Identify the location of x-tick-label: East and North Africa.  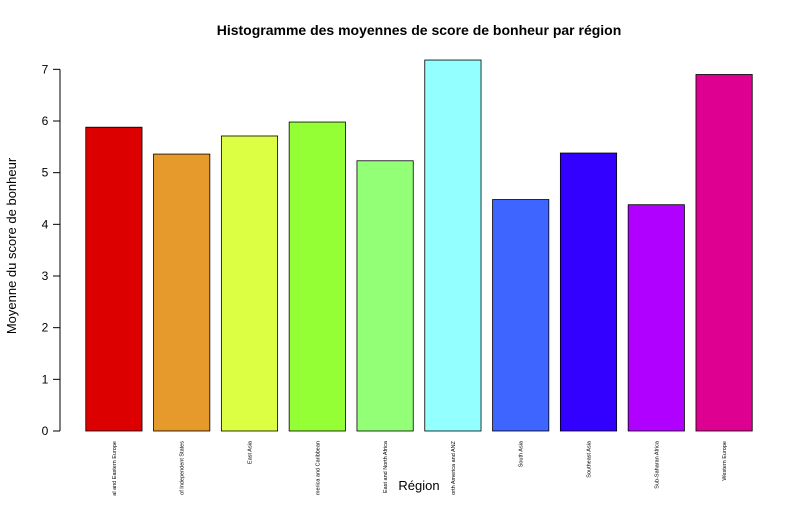
(386, 466).